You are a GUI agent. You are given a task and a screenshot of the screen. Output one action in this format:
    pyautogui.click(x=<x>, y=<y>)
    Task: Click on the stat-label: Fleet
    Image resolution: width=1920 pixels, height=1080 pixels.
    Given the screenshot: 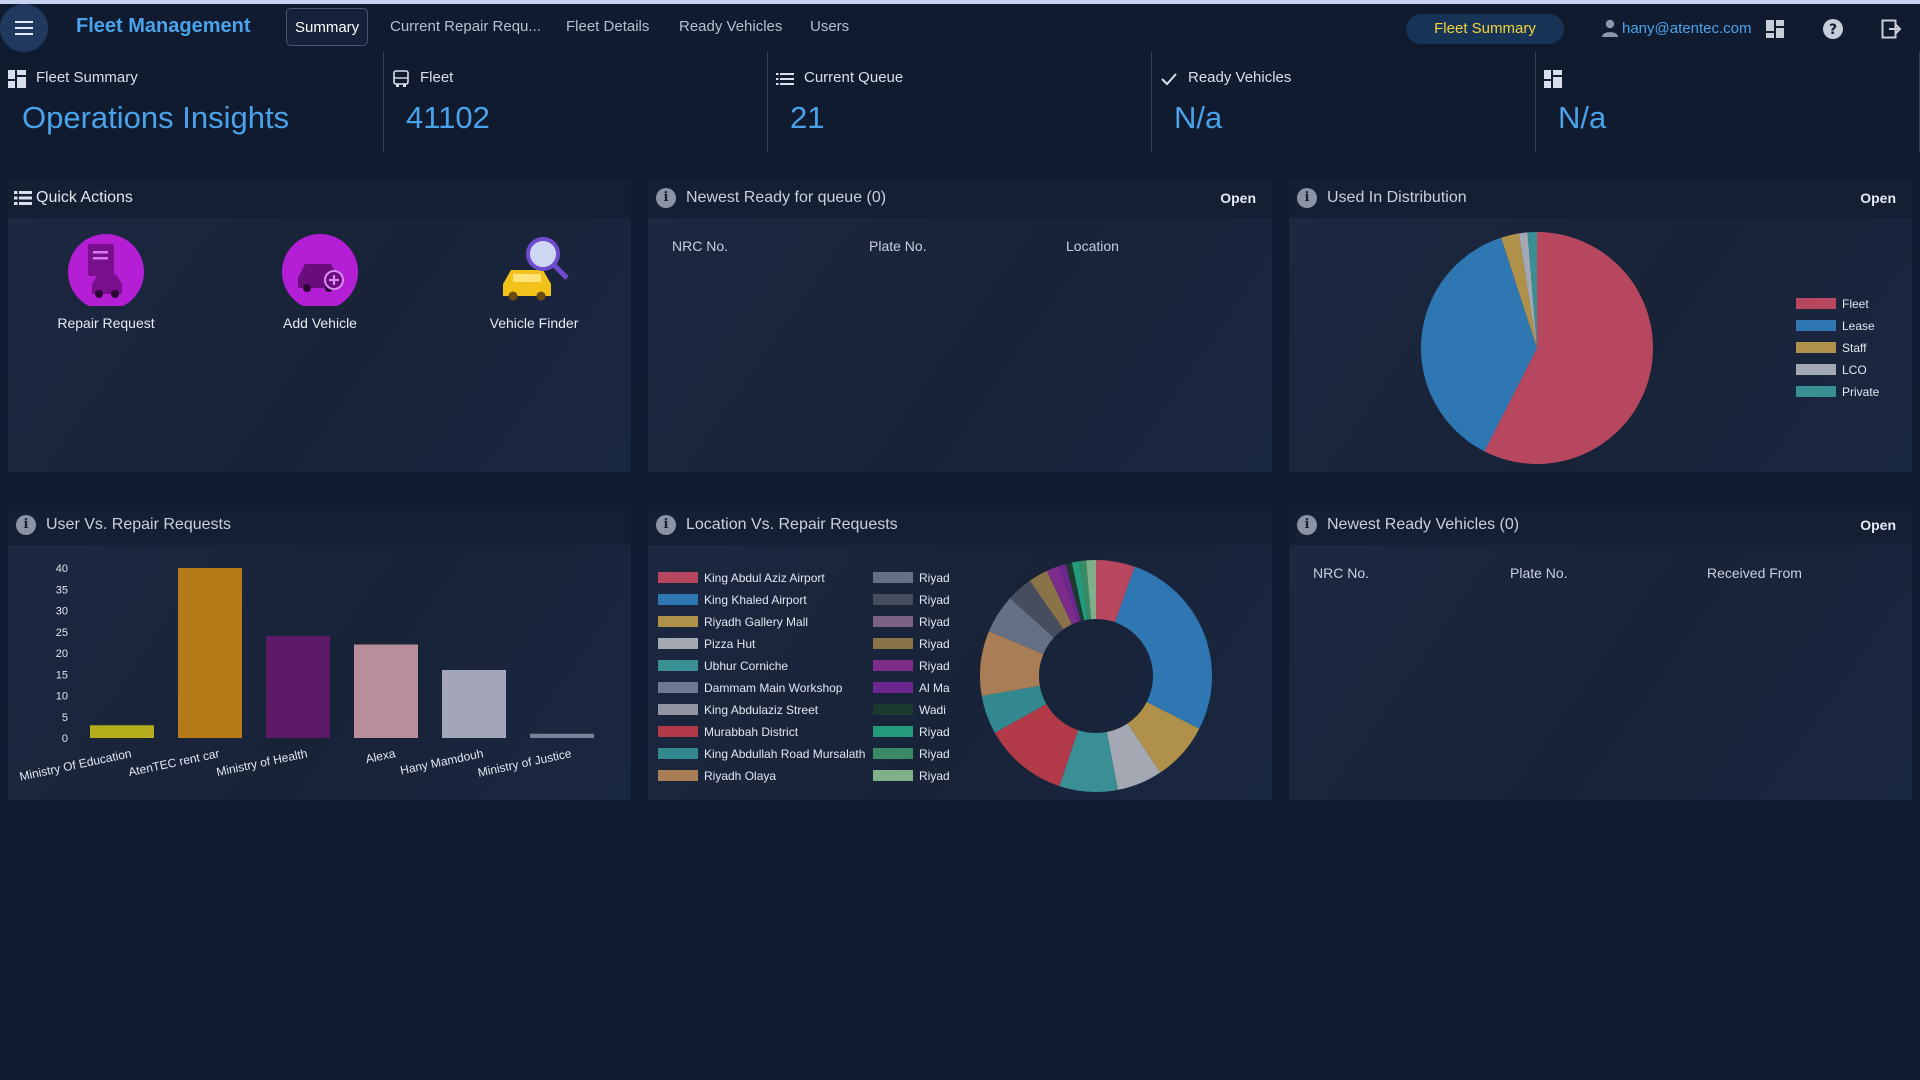 What is the action you would take?
    pyautogui.click(x=437, y=77)
    